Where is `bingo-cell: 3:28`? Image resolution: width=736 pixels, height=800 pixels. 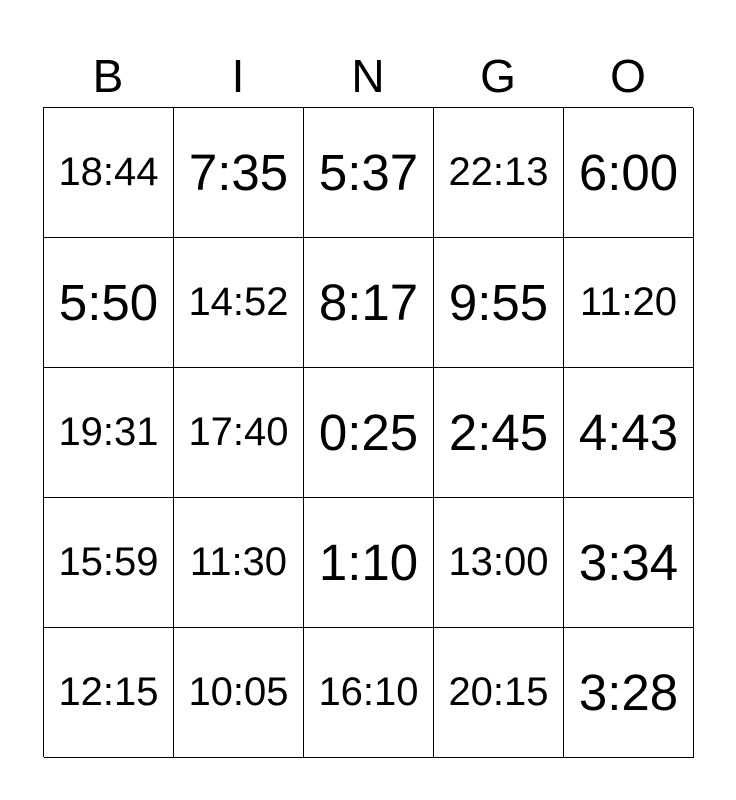
bingo-cell: 3:28 is located at coordinates (629, 693).